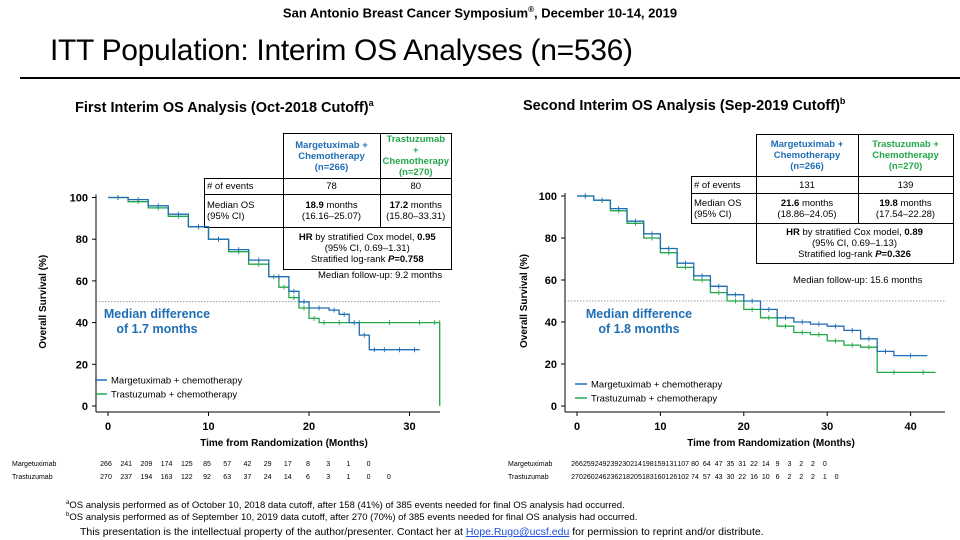 The width and height of the screenshot is (960, 540). Describe the element at coordinates (742, 464) in the screenshot. I see `chart2-at-risk-value: 31` at that location.